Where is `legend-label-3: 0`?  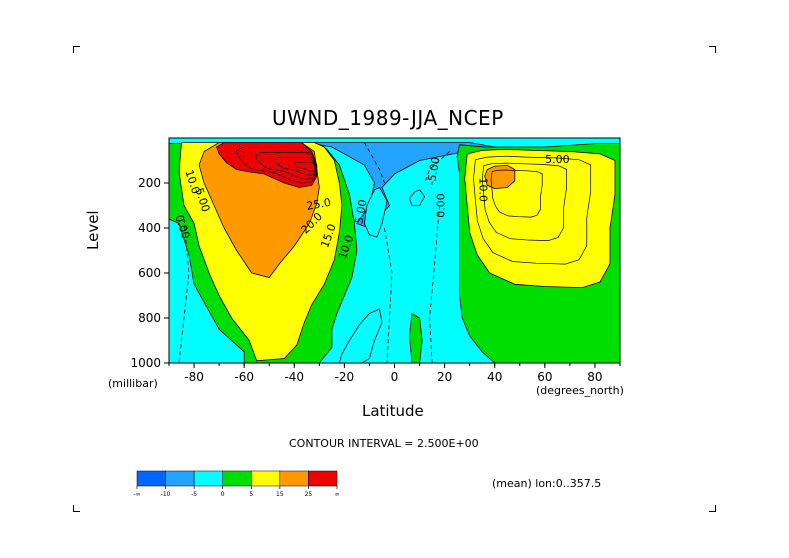 legend-label-3: 0 is located at coordinates (223, 494).